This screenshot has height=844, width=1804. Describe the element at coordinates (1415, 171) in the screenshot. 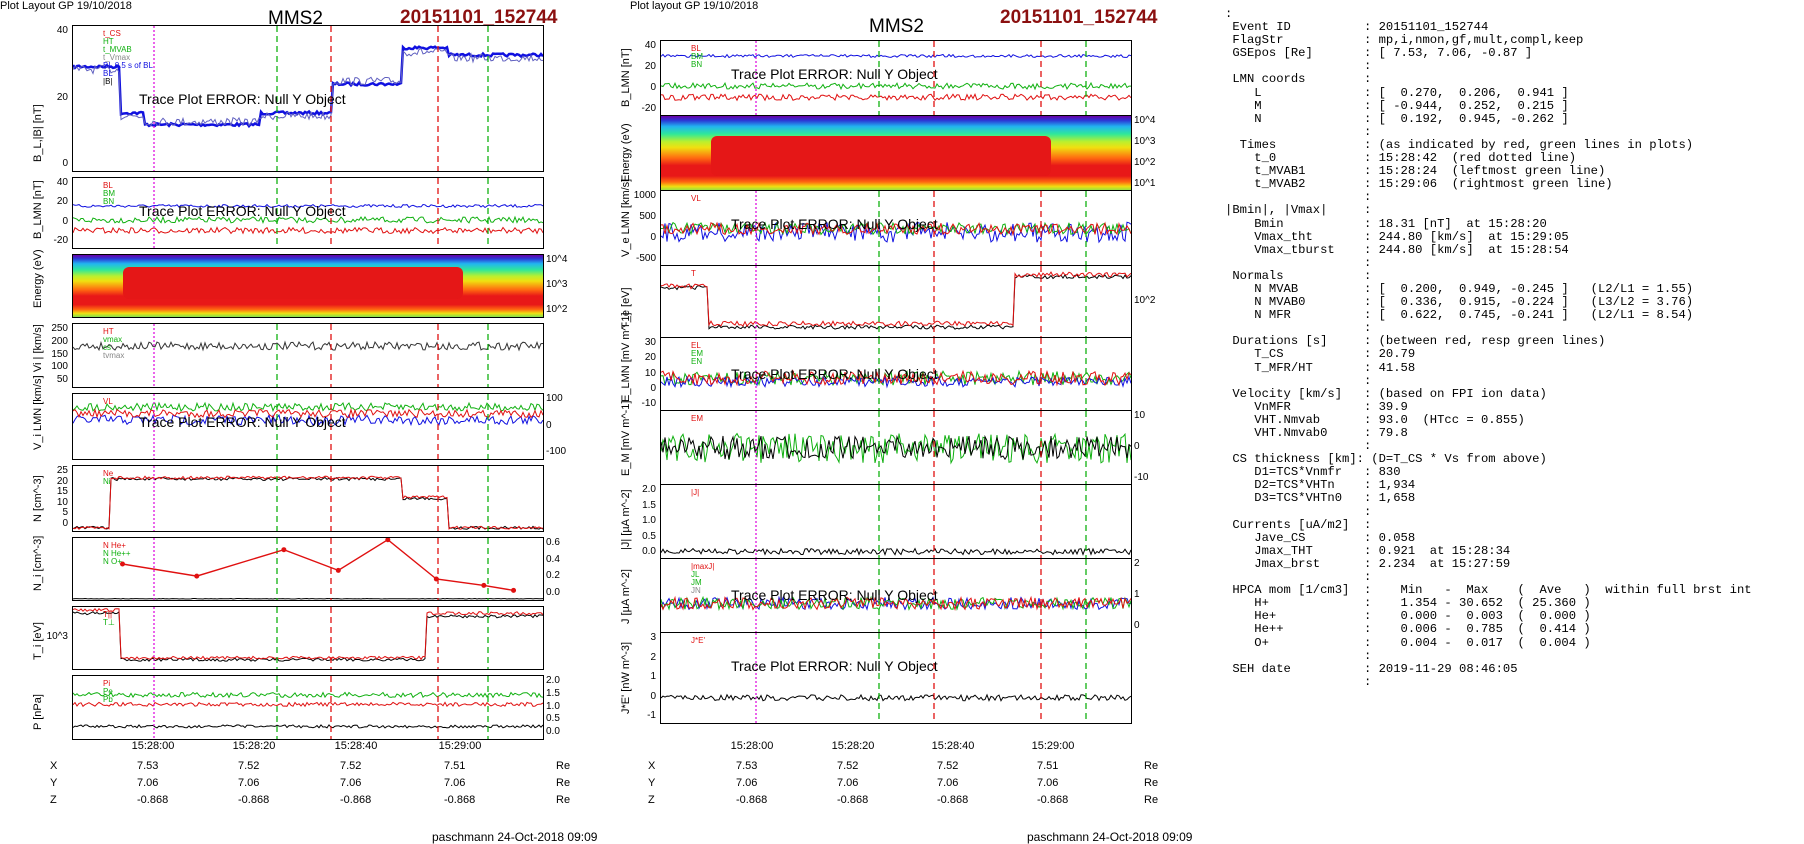

I see `info-line: t_MVAB1 : 15:28:24 (leftmost green line)` at that location.